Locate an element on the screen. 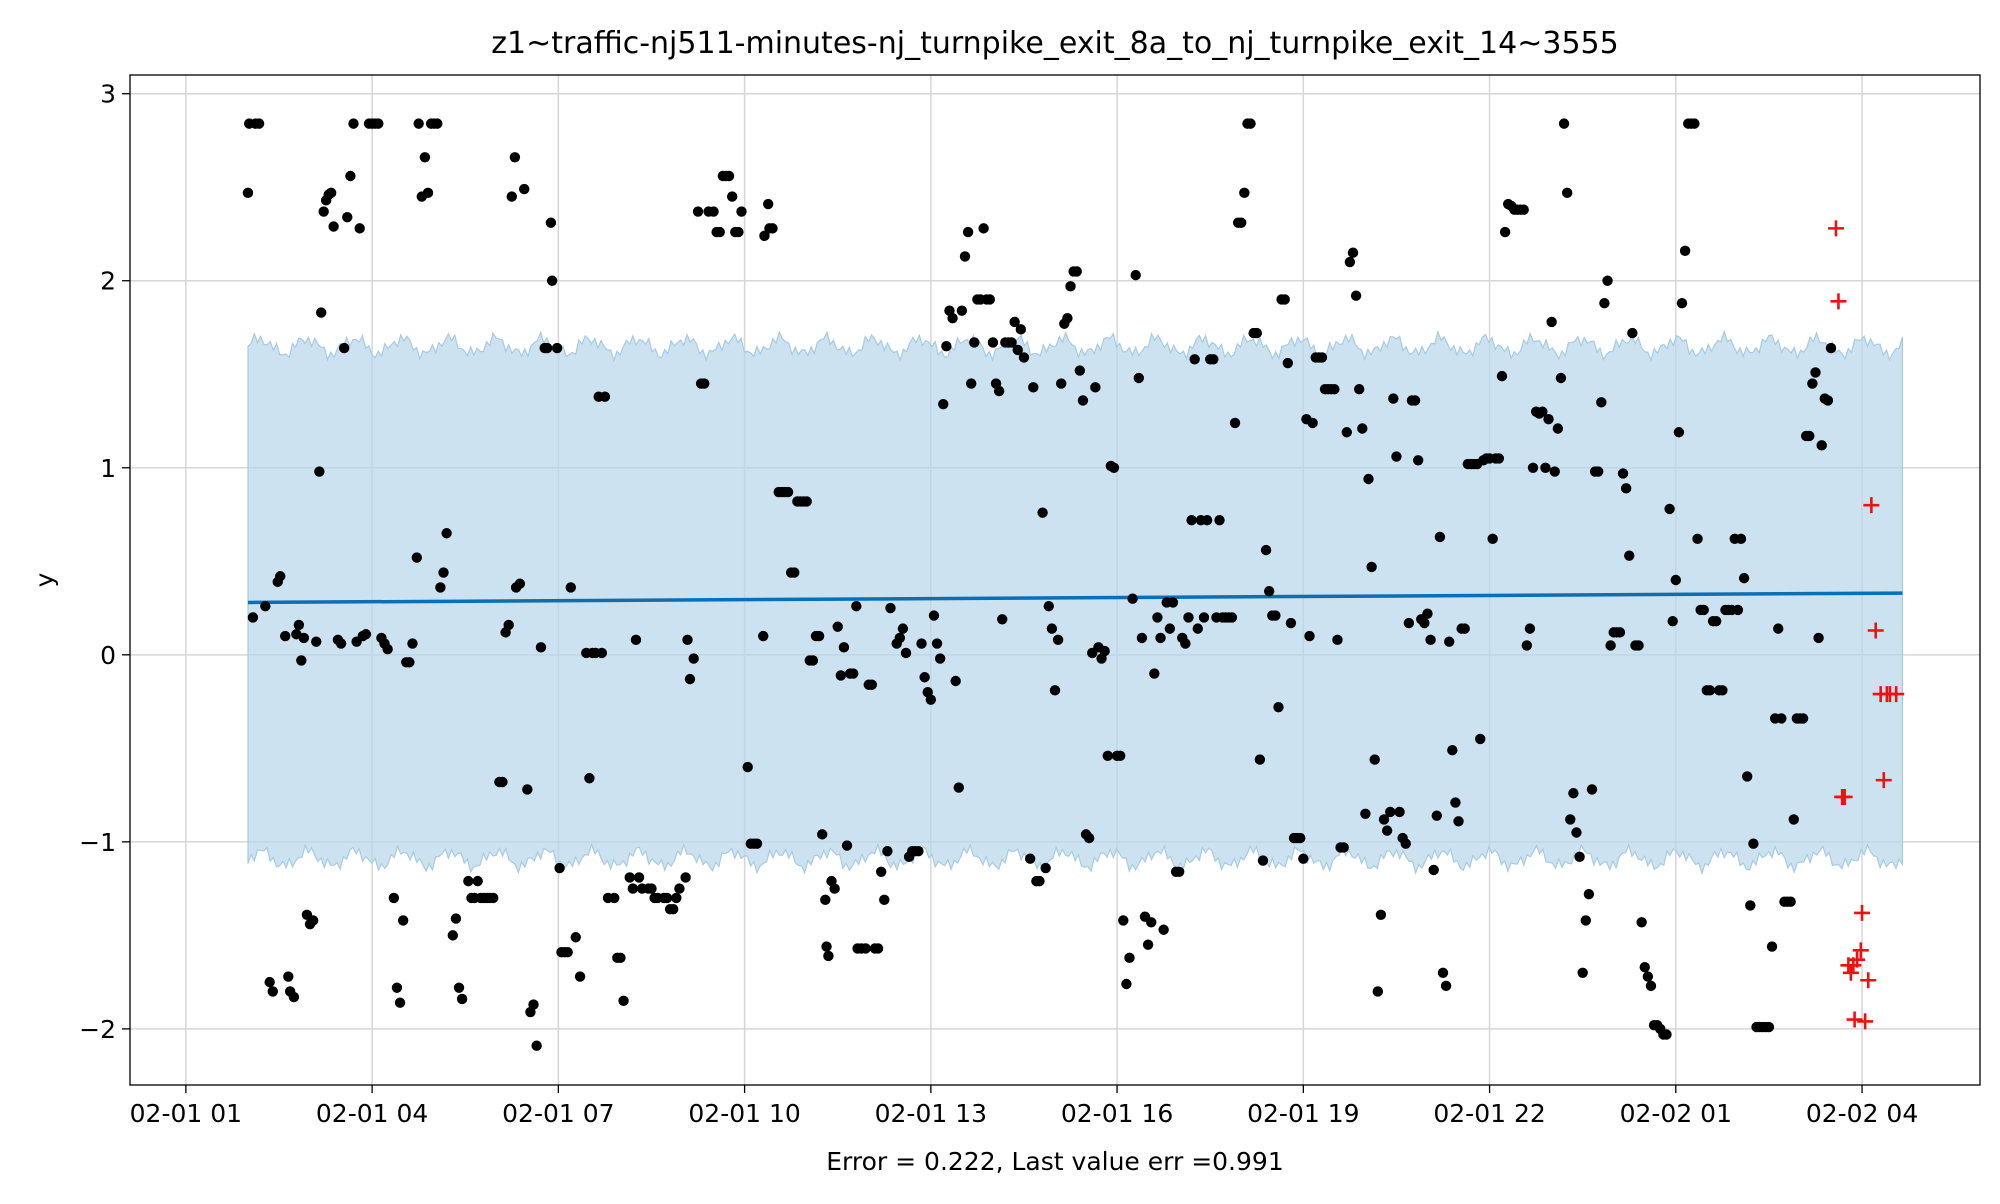 This screenshot has height=1204, width=2000. y-tick-label: 0 is located at coordinates (108, 655).